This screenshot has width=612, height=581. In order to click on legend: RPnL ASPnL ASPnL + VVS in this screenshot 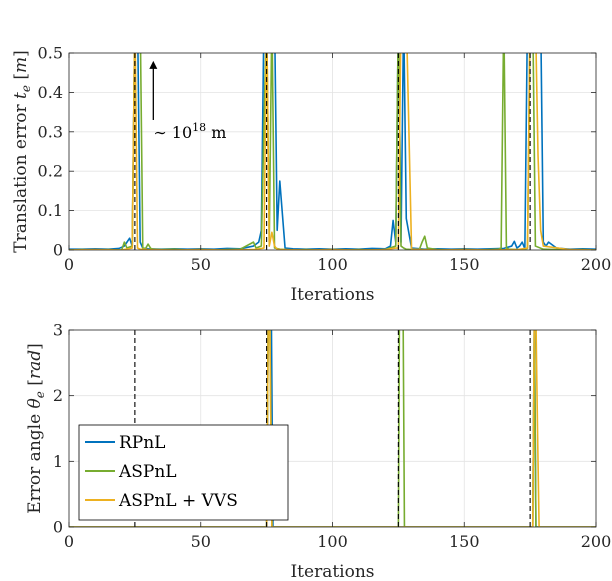, I will do `click(183, 472)`.